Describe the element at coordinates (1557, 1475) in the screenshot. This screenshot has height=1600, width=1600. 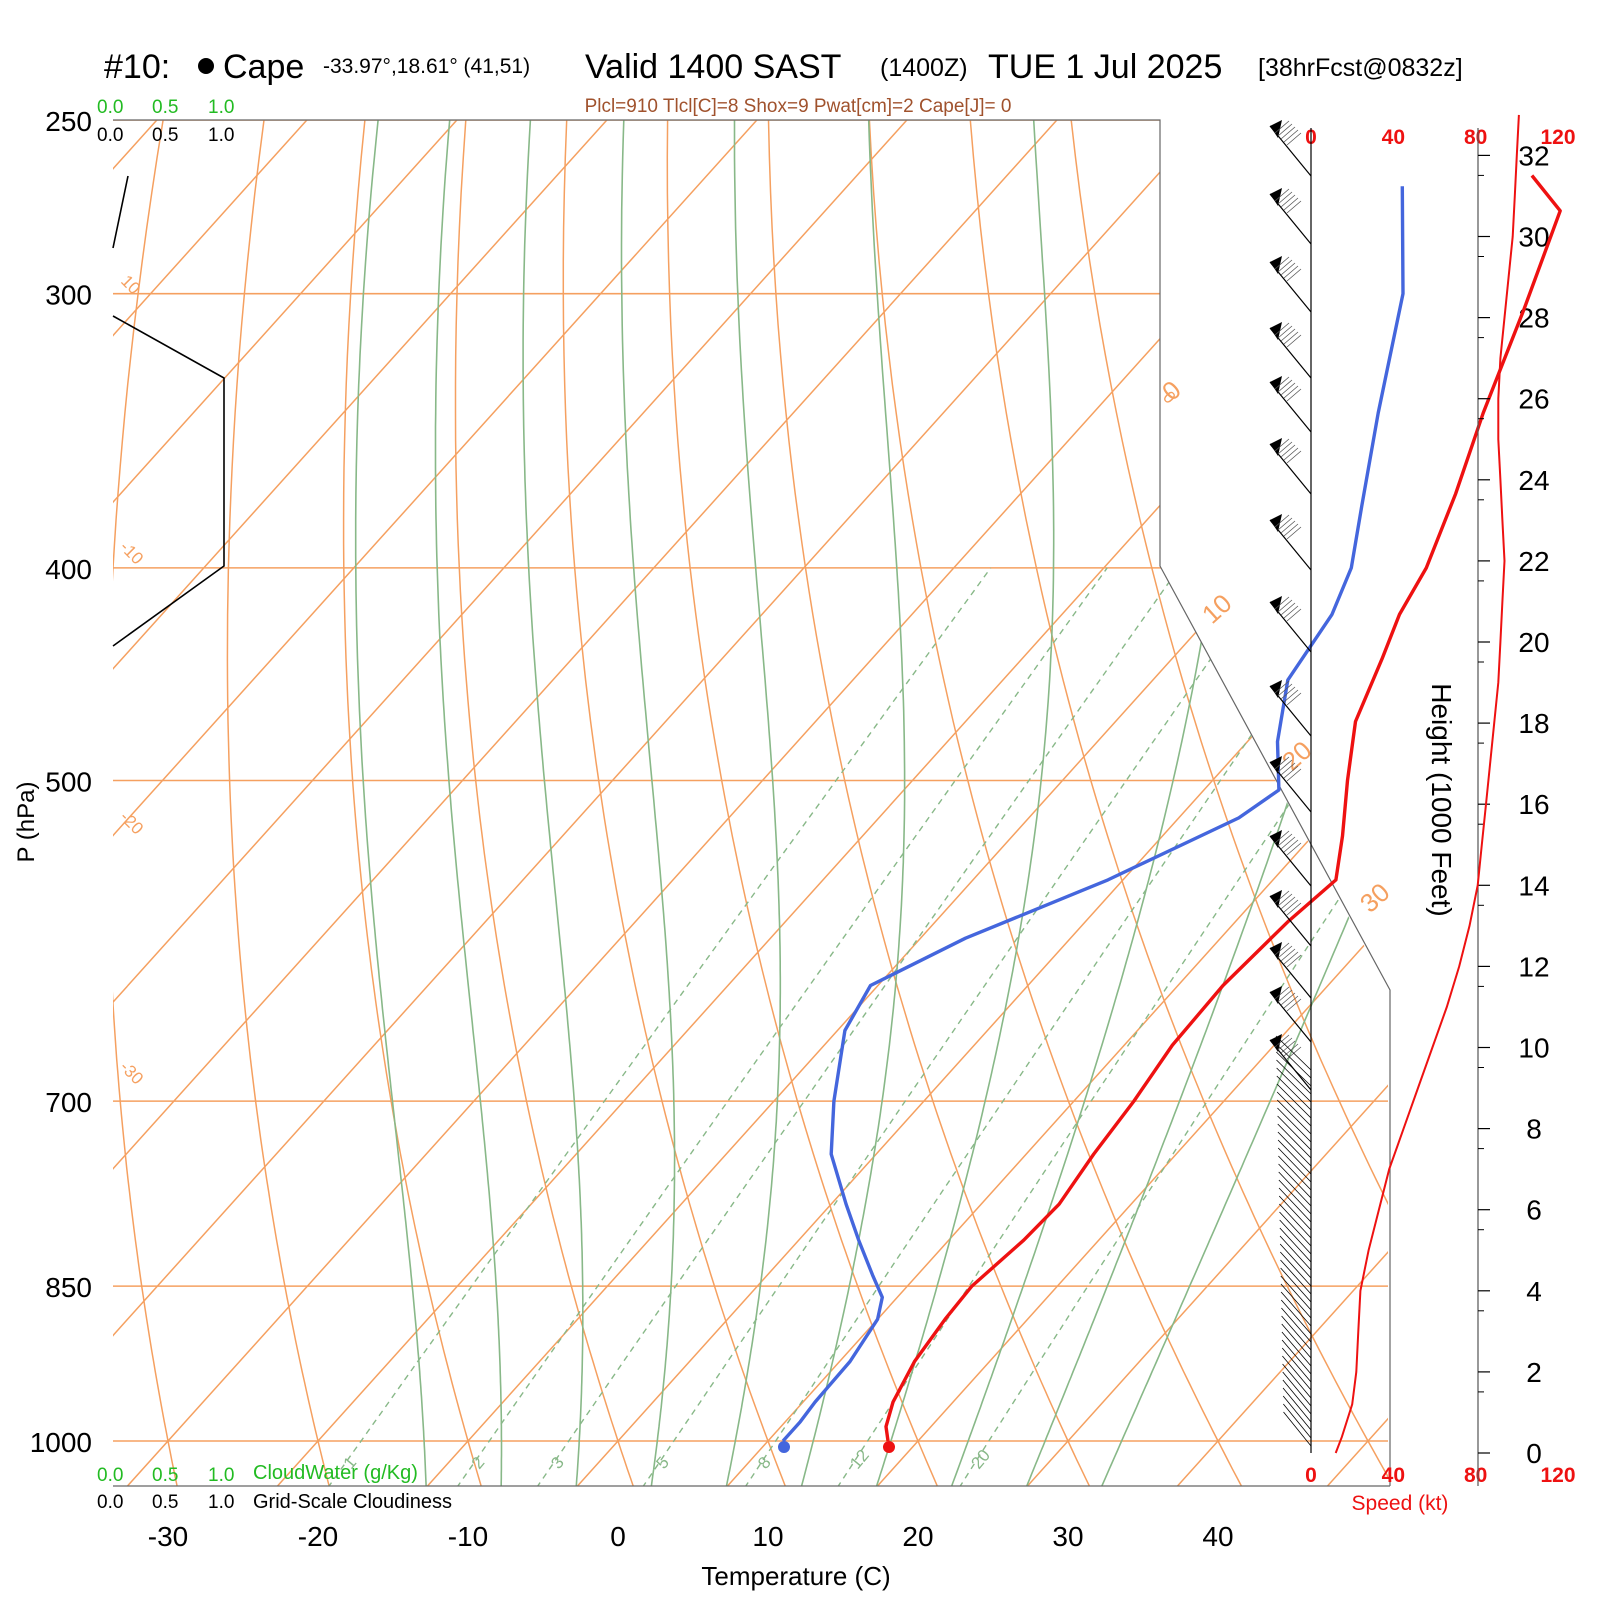
I see `speed-tick-label: 120` at that location.